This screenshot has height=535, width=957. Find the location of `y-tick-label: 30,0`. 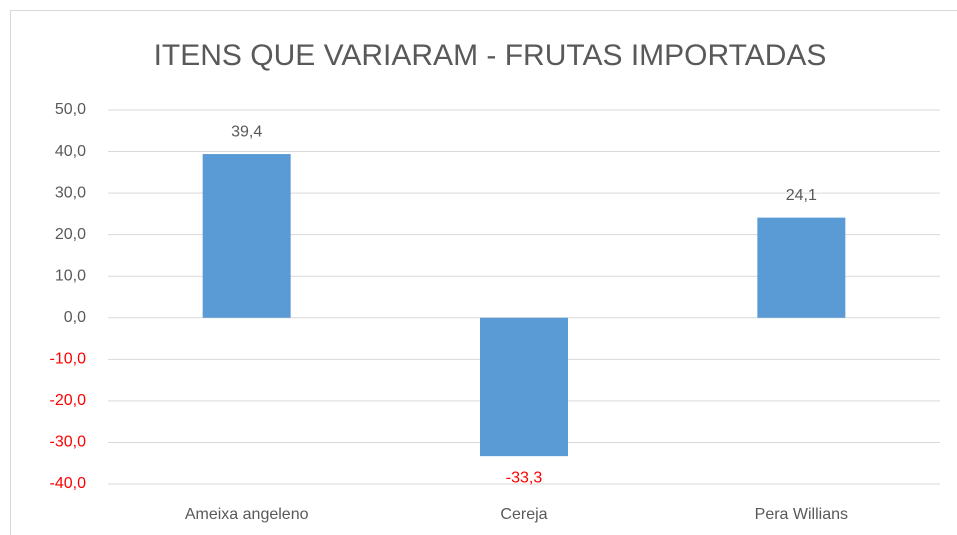

y-tick-label: 30,0 is located at coordinates (70, 192).